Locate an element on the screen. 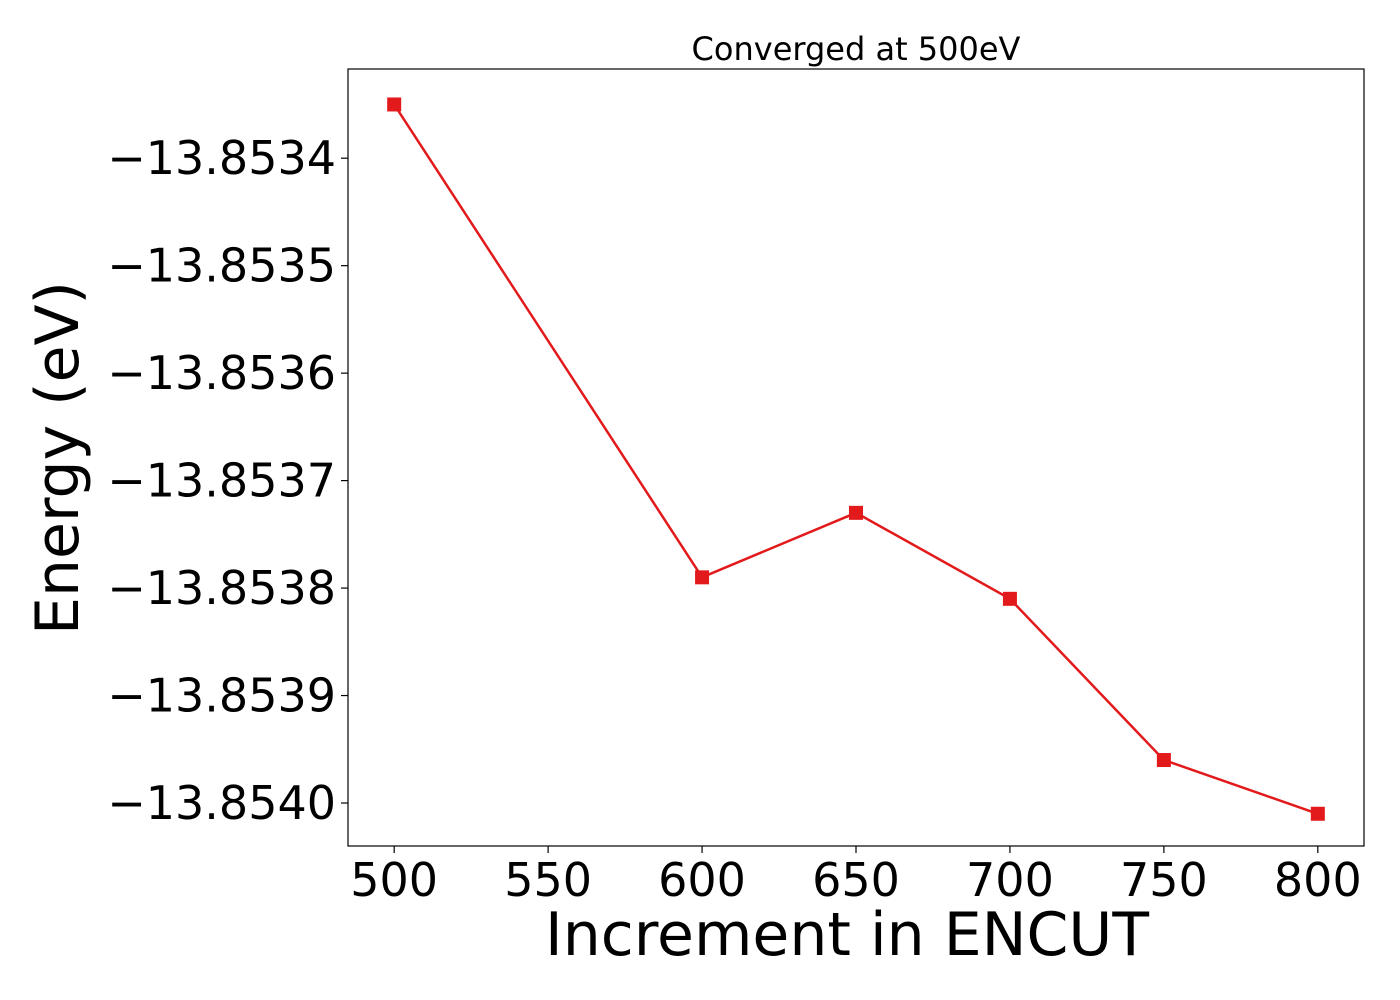 The image size is (1400, 1000). x-tick-label: 700 is located at coordinates (1010, 880).